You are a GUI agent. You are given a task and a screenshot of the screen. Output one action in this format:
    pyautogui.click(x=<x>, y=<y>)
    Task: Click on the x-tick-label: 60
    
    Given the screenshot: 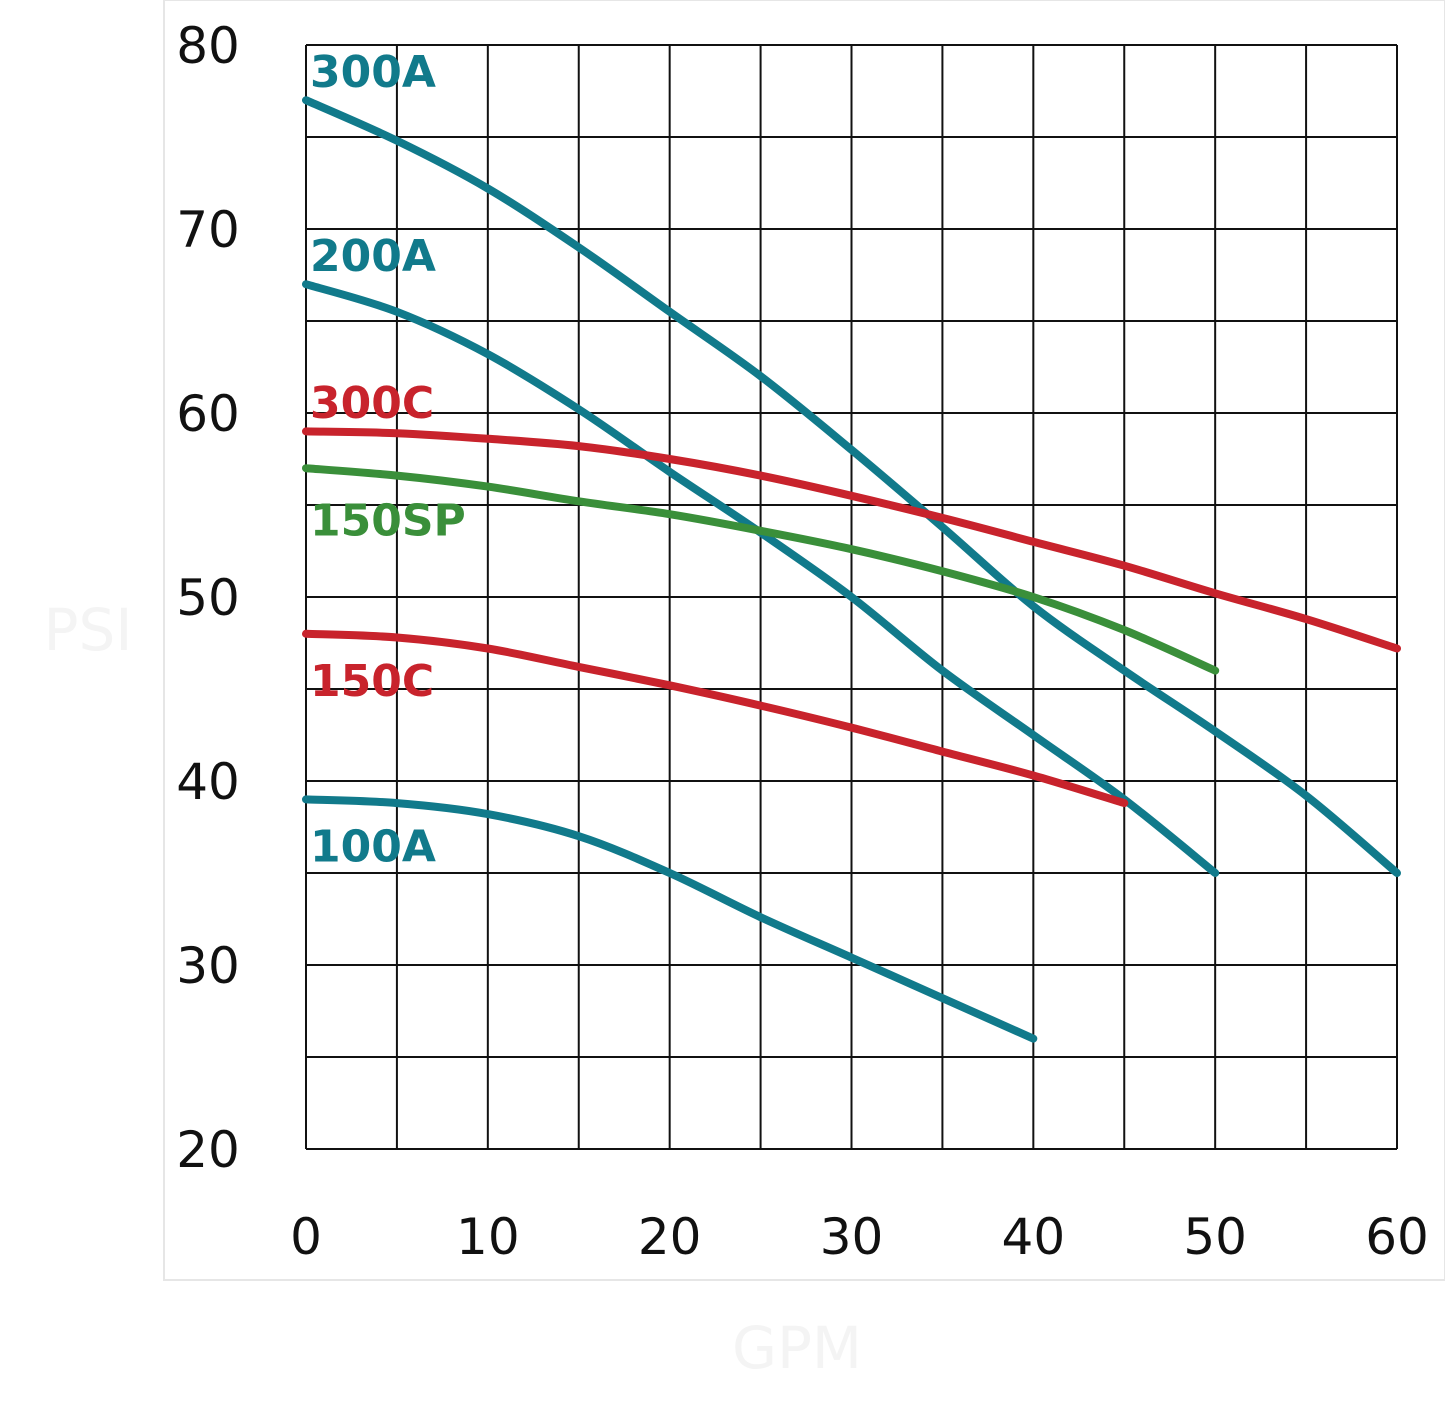 What is the action you would take?
    pyautogui.click(x=1397, y=1237)
    